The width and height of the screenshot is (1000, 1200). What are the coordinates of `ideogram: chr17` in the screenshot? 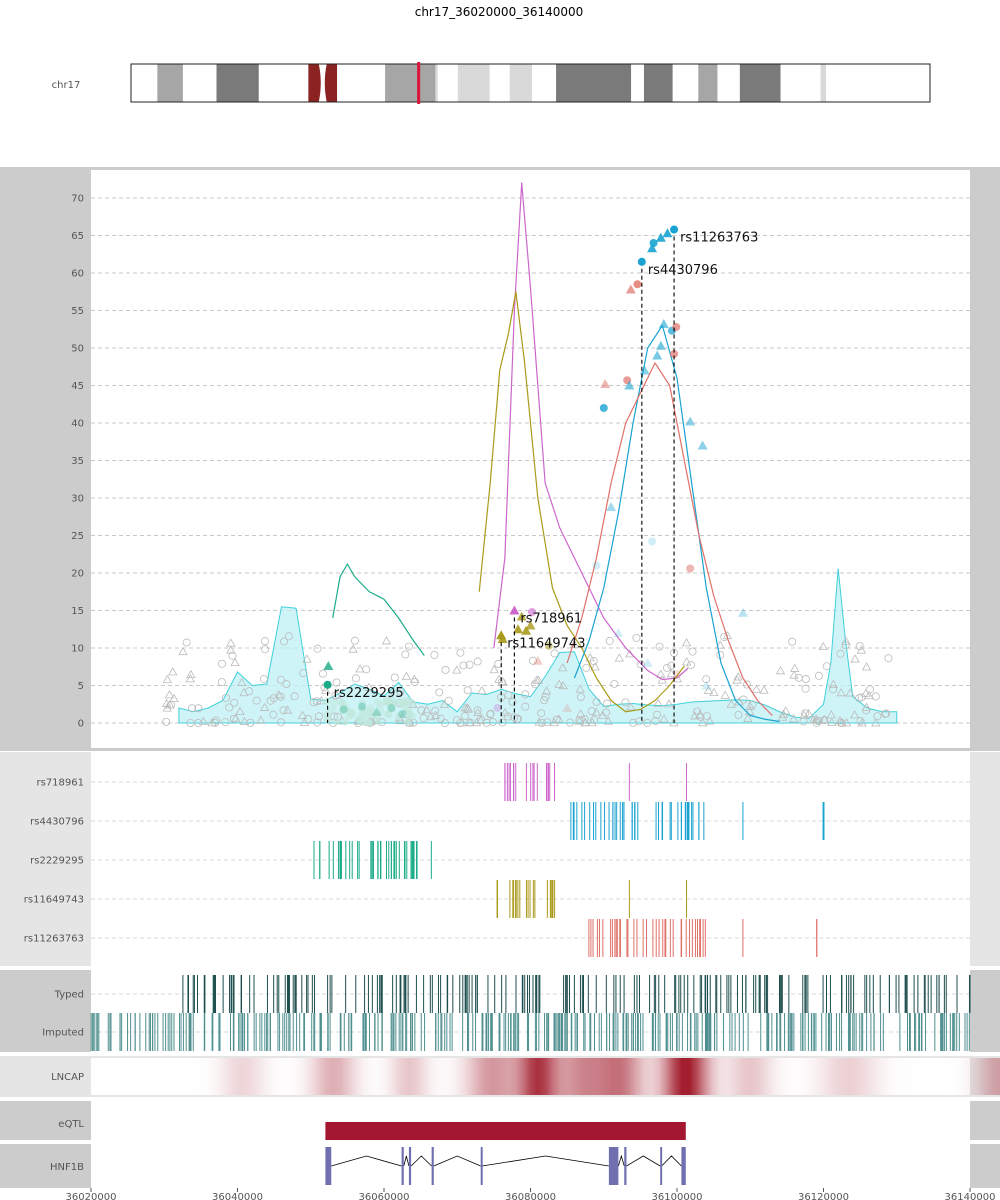 It's located at (491, 83).